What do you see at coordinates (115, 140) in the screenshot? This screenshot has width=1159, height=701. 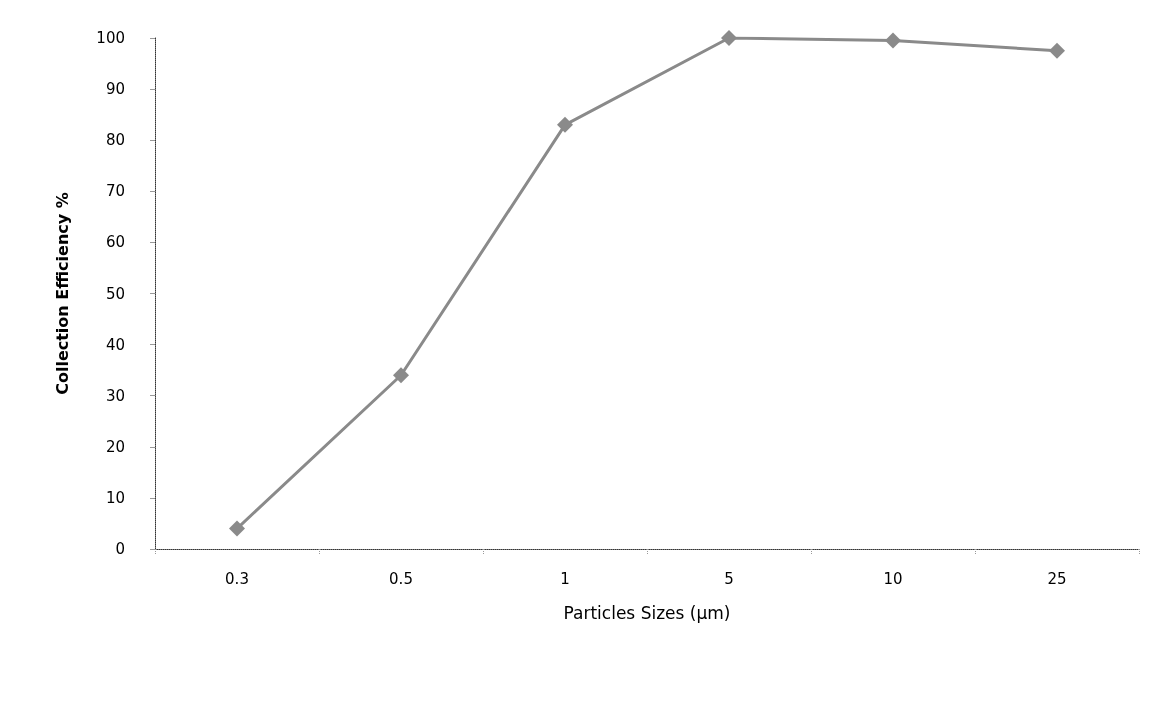 I see `y-tick-label: 80` at bounding box center [115, 140].